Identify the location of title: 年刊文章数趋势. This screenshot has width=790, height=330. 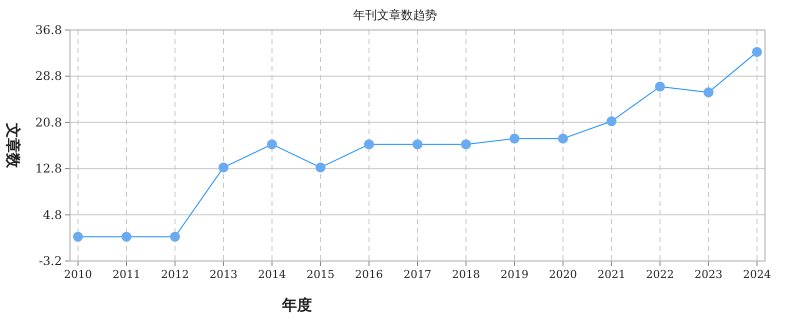
(395, 15).